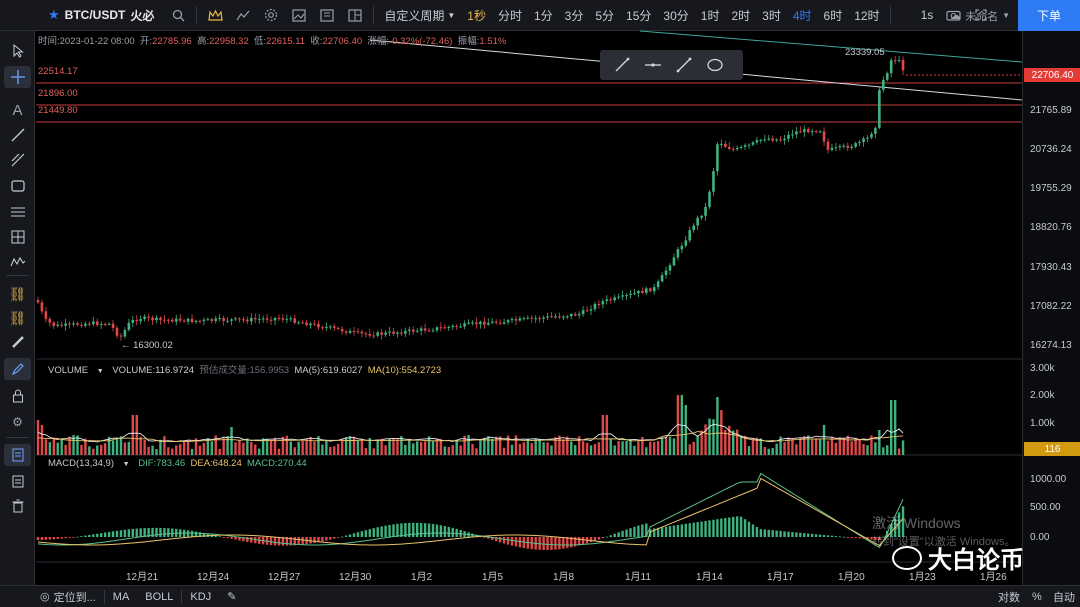 Image resolution: width=1080 pixels, height=607 pixels. I want to click on volume-axis-label: 2.00k, so click(1042, 395).